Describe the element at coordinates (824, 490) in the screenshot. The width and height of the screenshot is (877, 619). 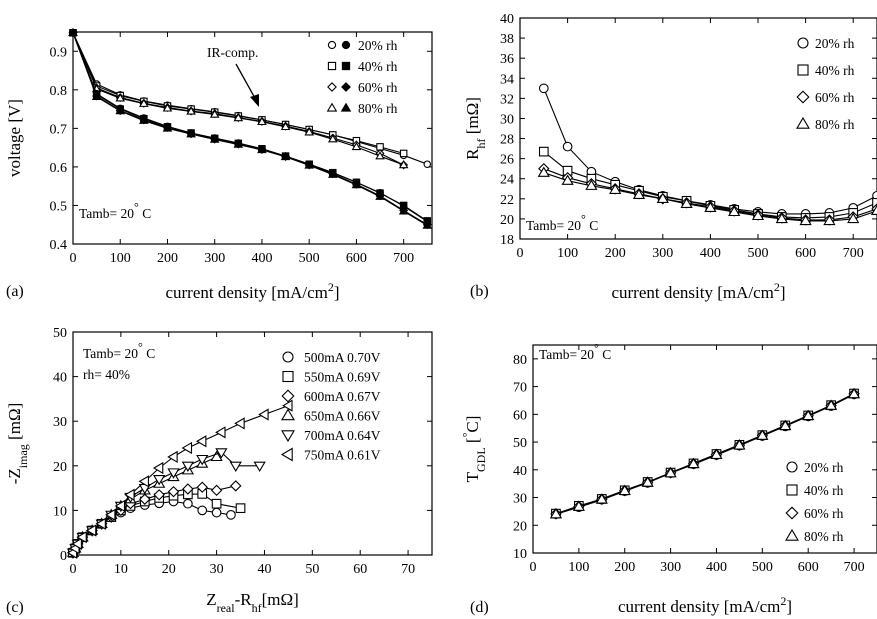
I see `legend-label: 40% rh` at that location.